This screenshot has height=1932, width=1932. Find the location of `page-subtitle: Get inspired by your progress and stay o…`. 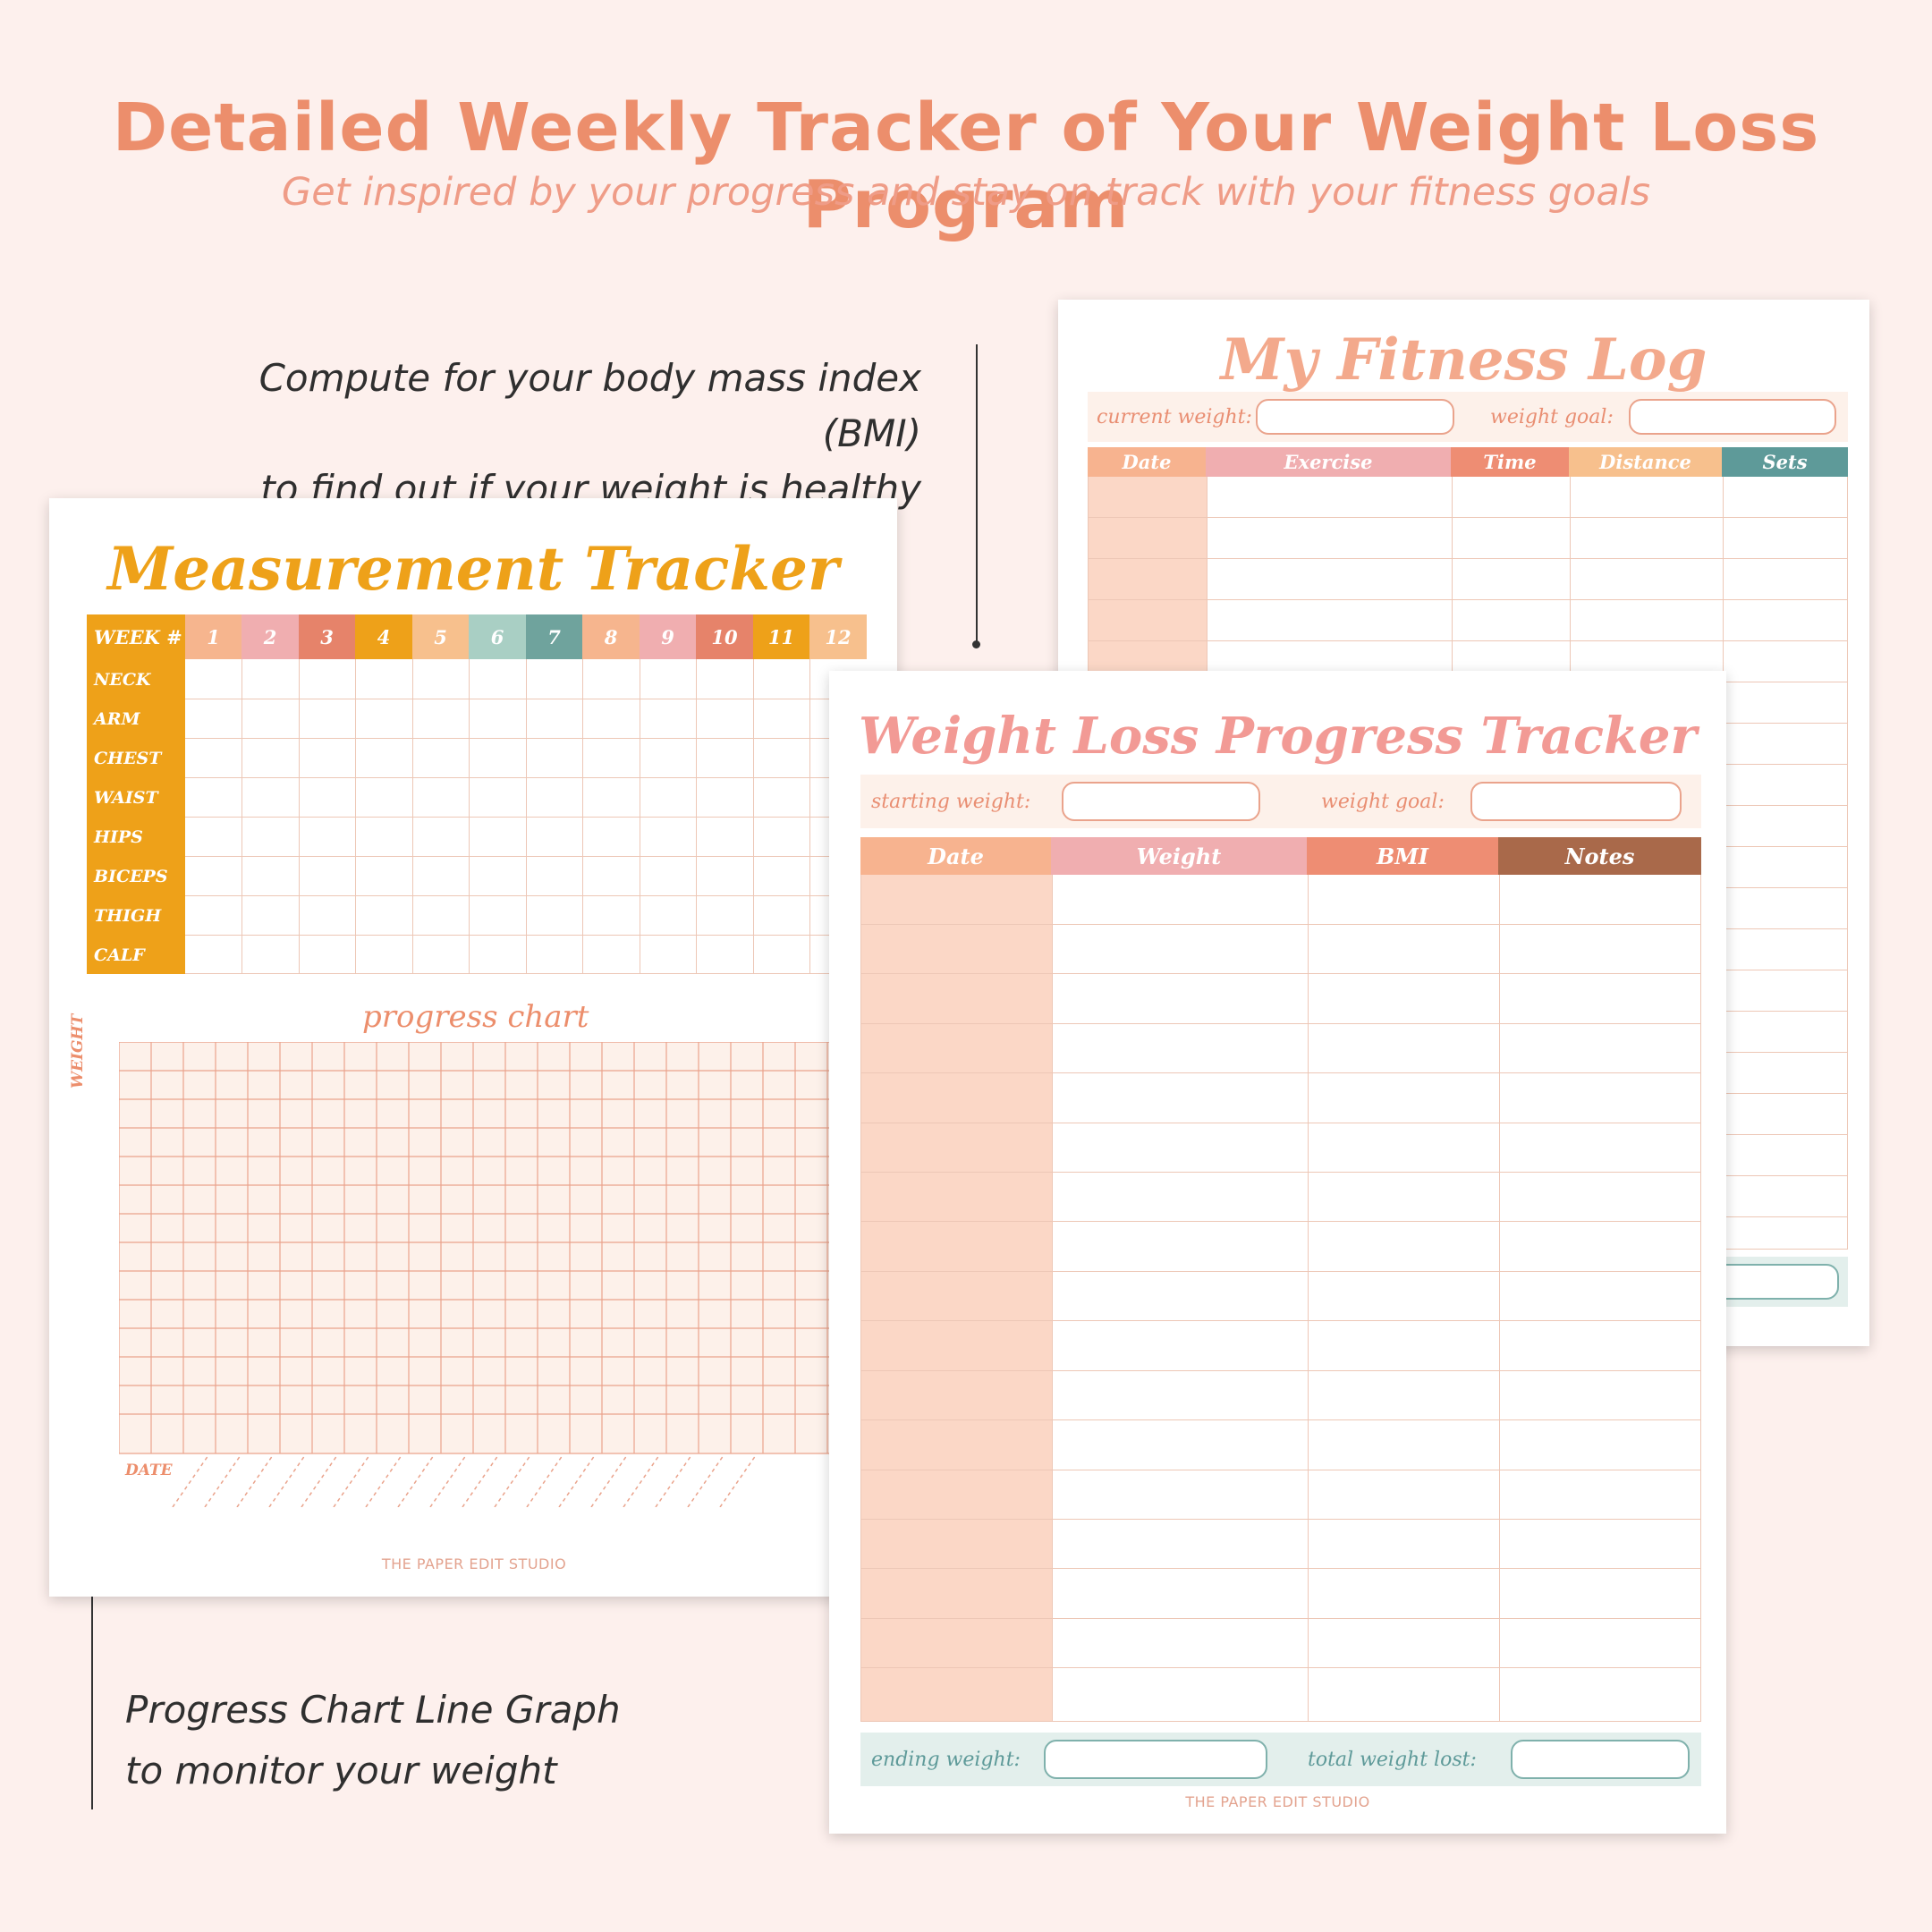

page-subtitle: Get inspired by your progress and stay o… is located at coordinates (966, 192).